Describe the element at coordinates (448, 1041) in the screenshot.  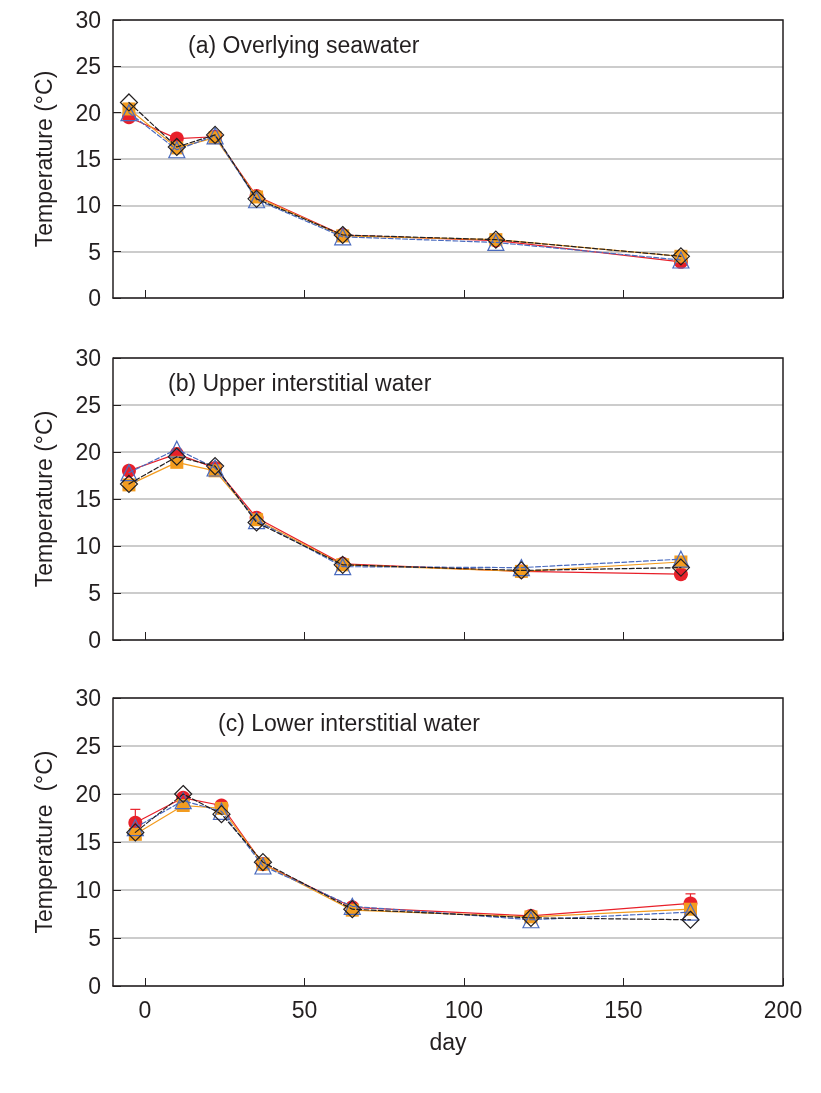
I see `x-axis-title: day` at that location.